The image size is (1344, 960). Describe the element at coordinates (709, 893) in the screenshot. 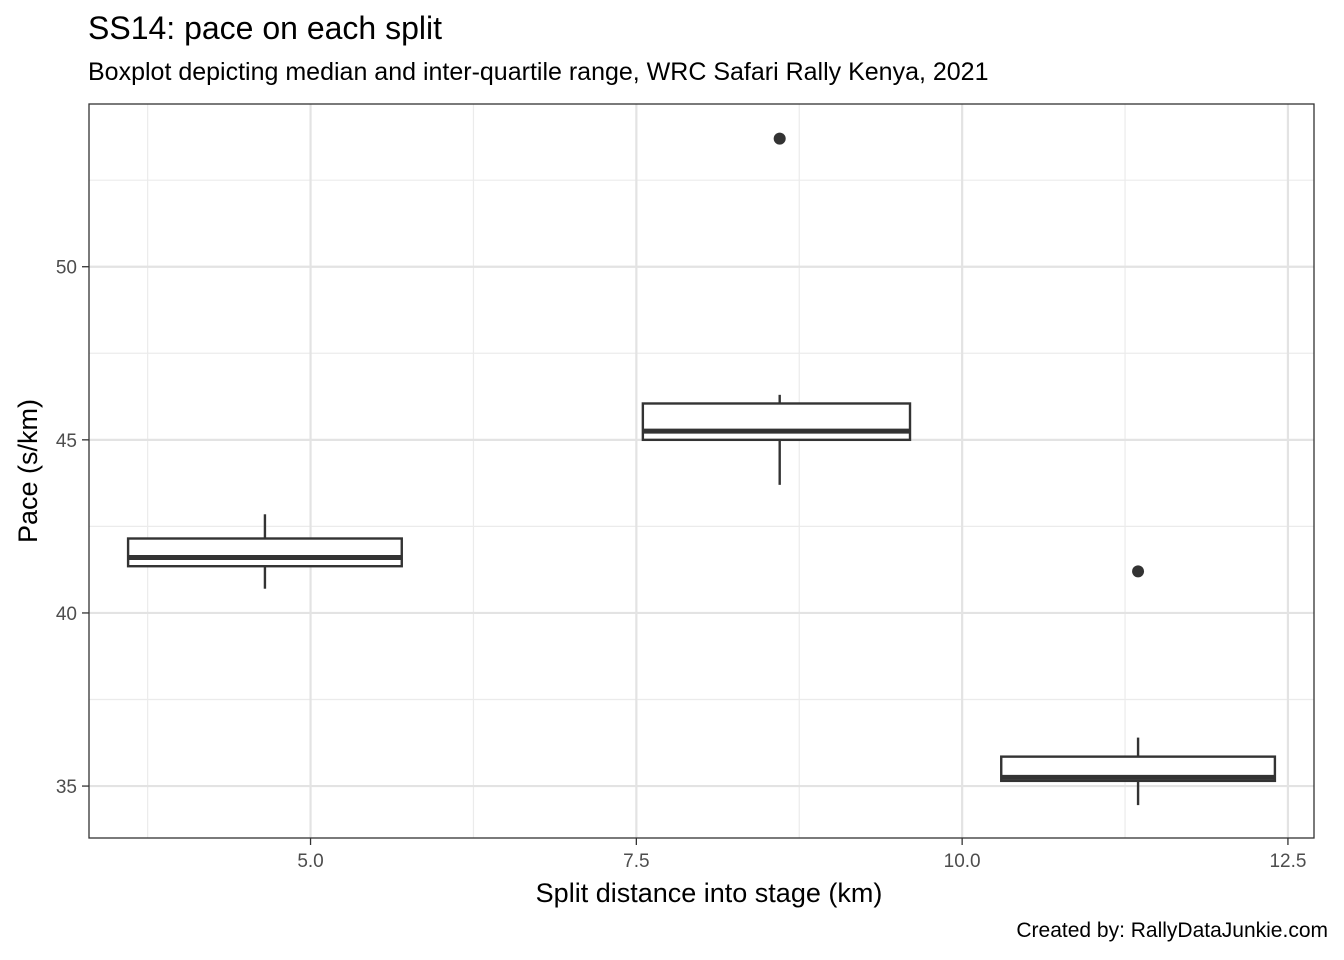

I see `x-axis-title: Split distance into stage (km)` at that location.